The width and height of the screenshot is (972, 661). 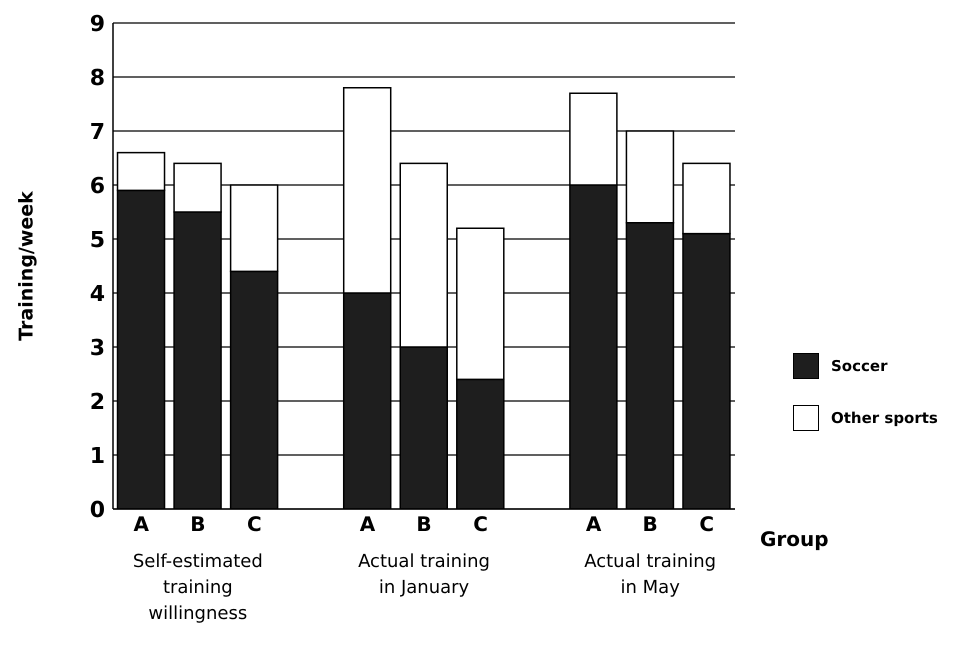 I want to click on y-tick-label: 3, so click(x=97, y=348).